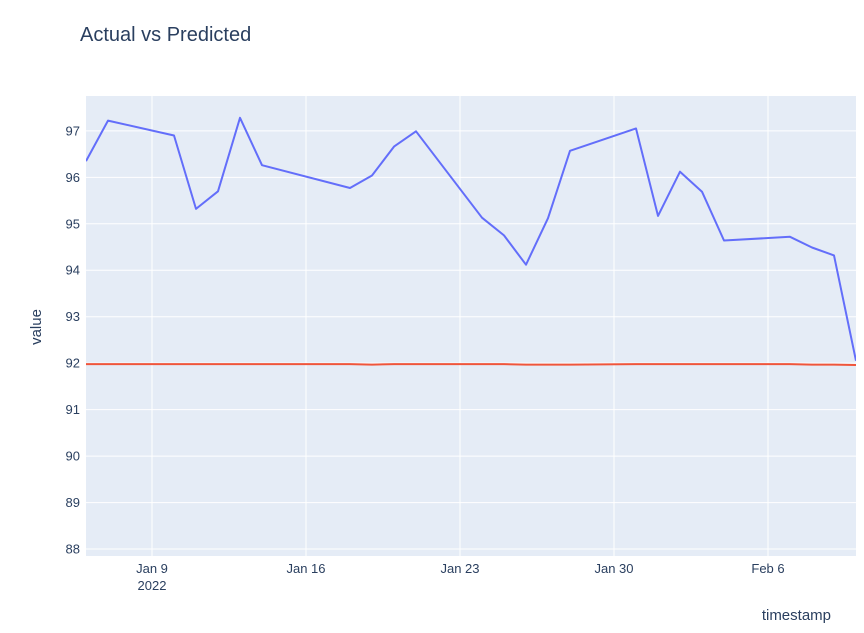 This screenshot has height=633, width=864. I want to click on x-tick-label: Jan 23, so click(459, 568).